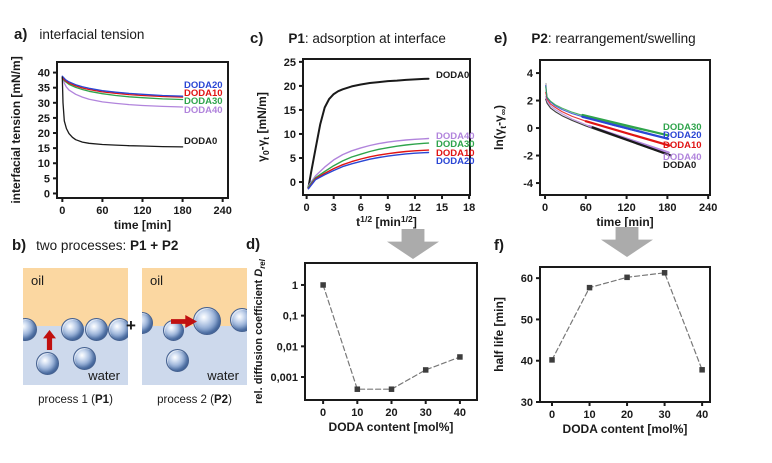 The image size is (772, 463). Describe the element at coordinates (500, 127) in the screenshot. I see `svg-text: ln(γt-γ∞)` at that location.